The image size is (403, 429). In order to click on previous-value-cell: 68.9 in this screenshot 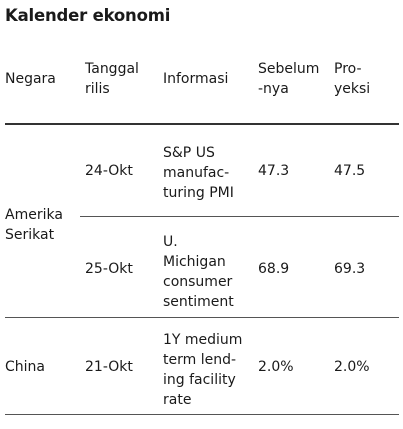, I will do `click(274, 269)`.